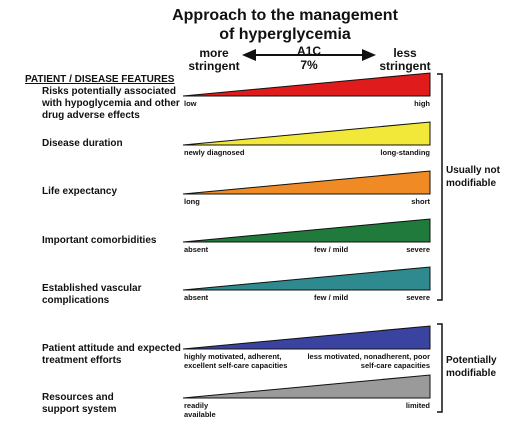 The image size is (520, 435). I want to click on bracket-usually-not-modifiable, so click(440, 187).